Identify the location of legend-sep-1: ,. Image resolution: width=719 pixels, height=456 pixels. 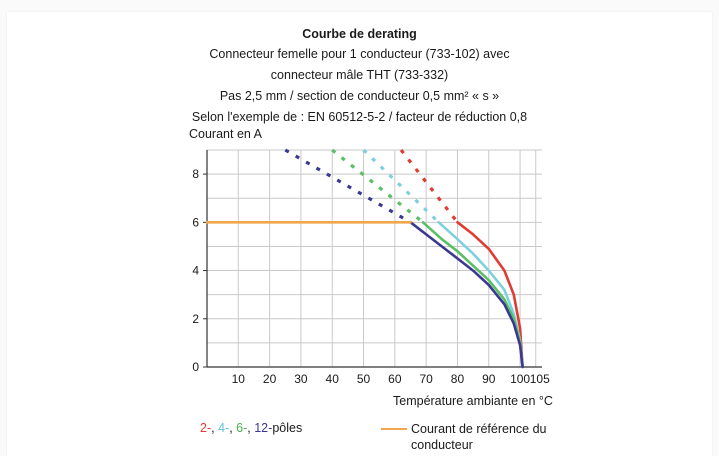
(215, 428).